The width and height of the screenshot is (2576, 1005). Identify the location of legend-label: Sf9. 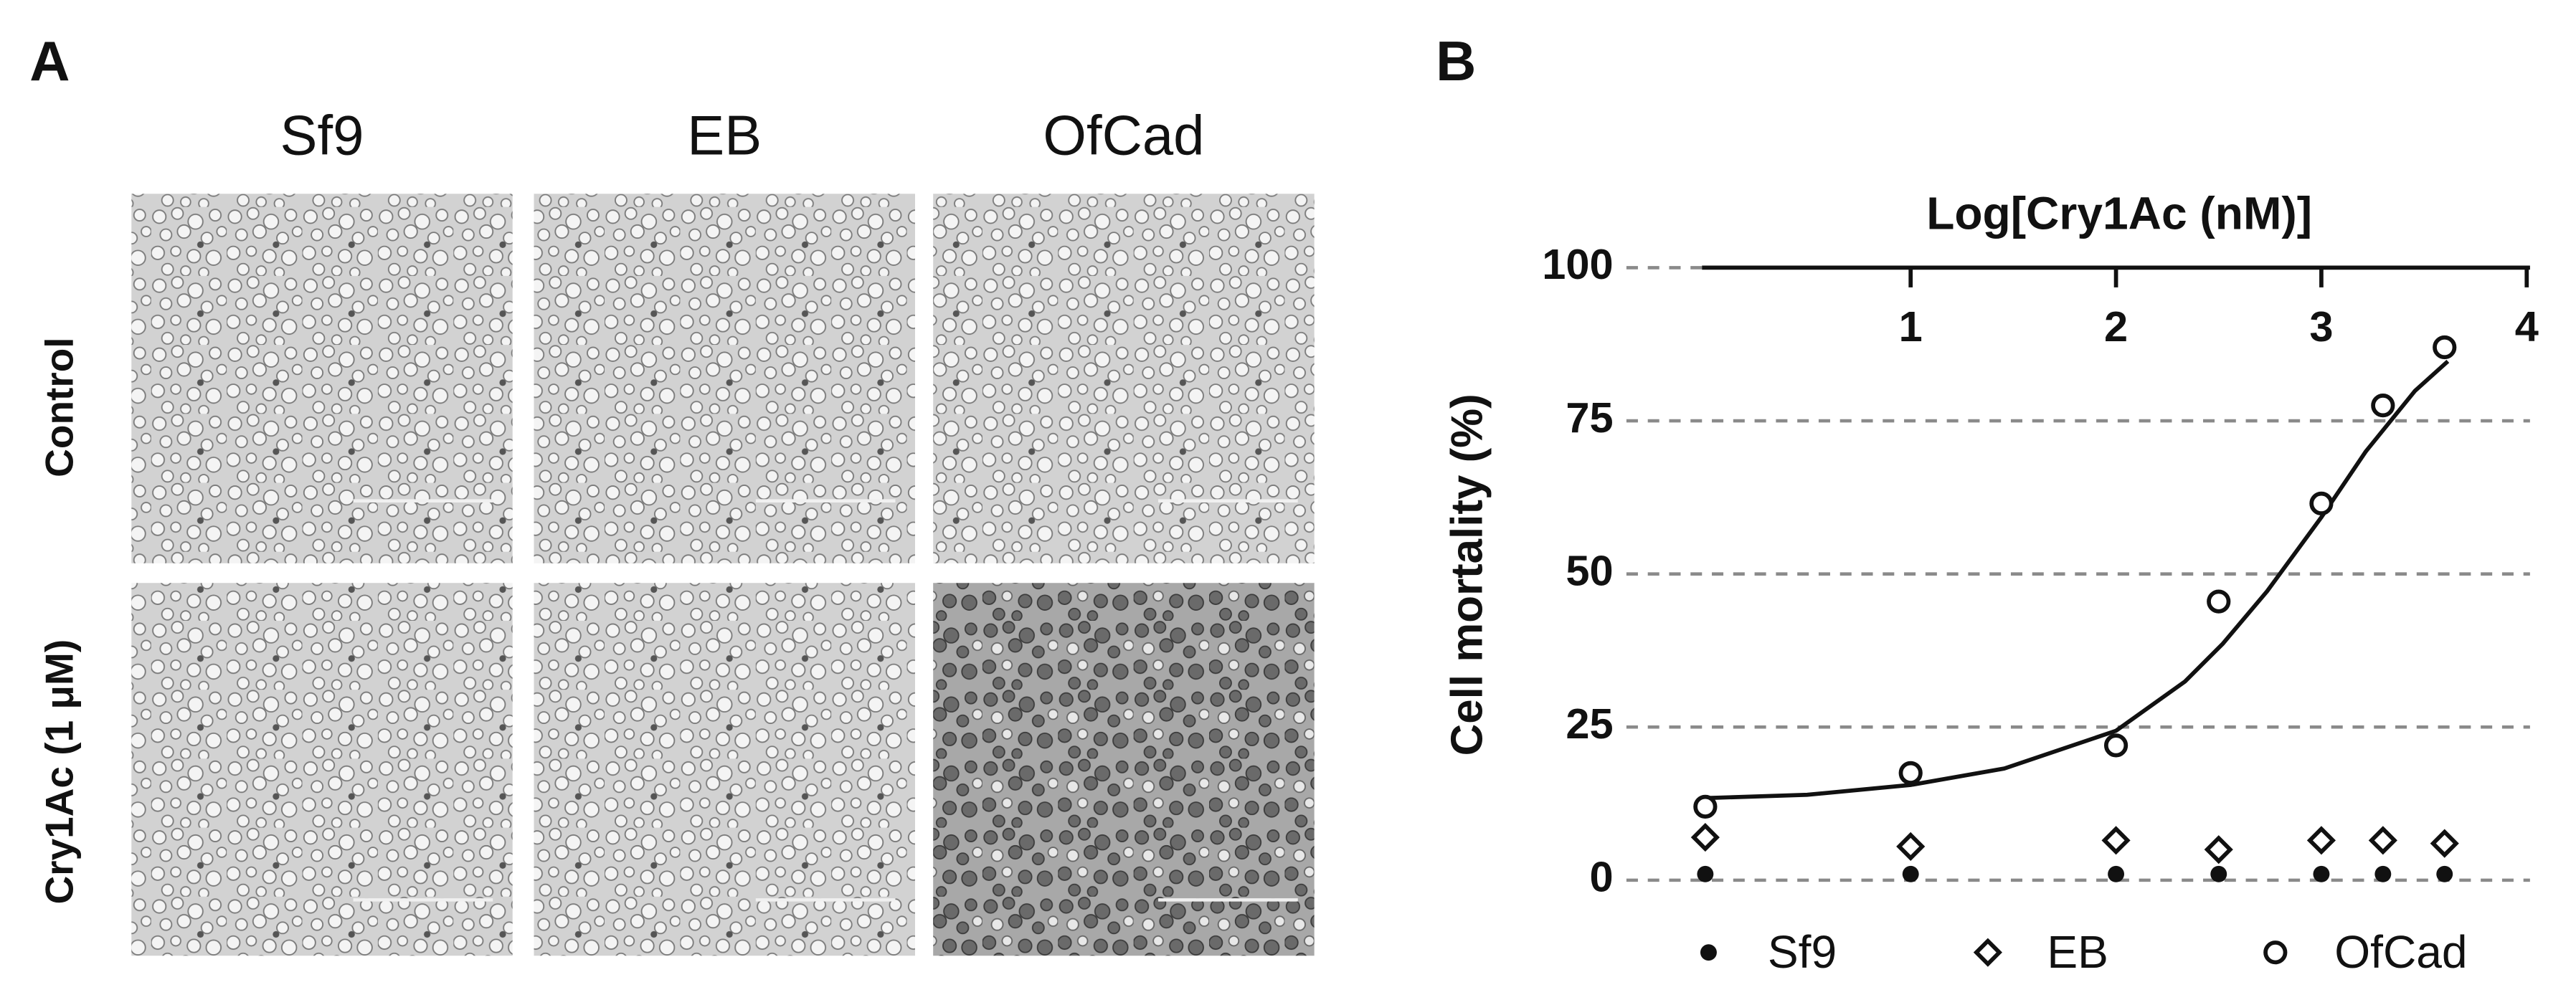
(1802, 952).